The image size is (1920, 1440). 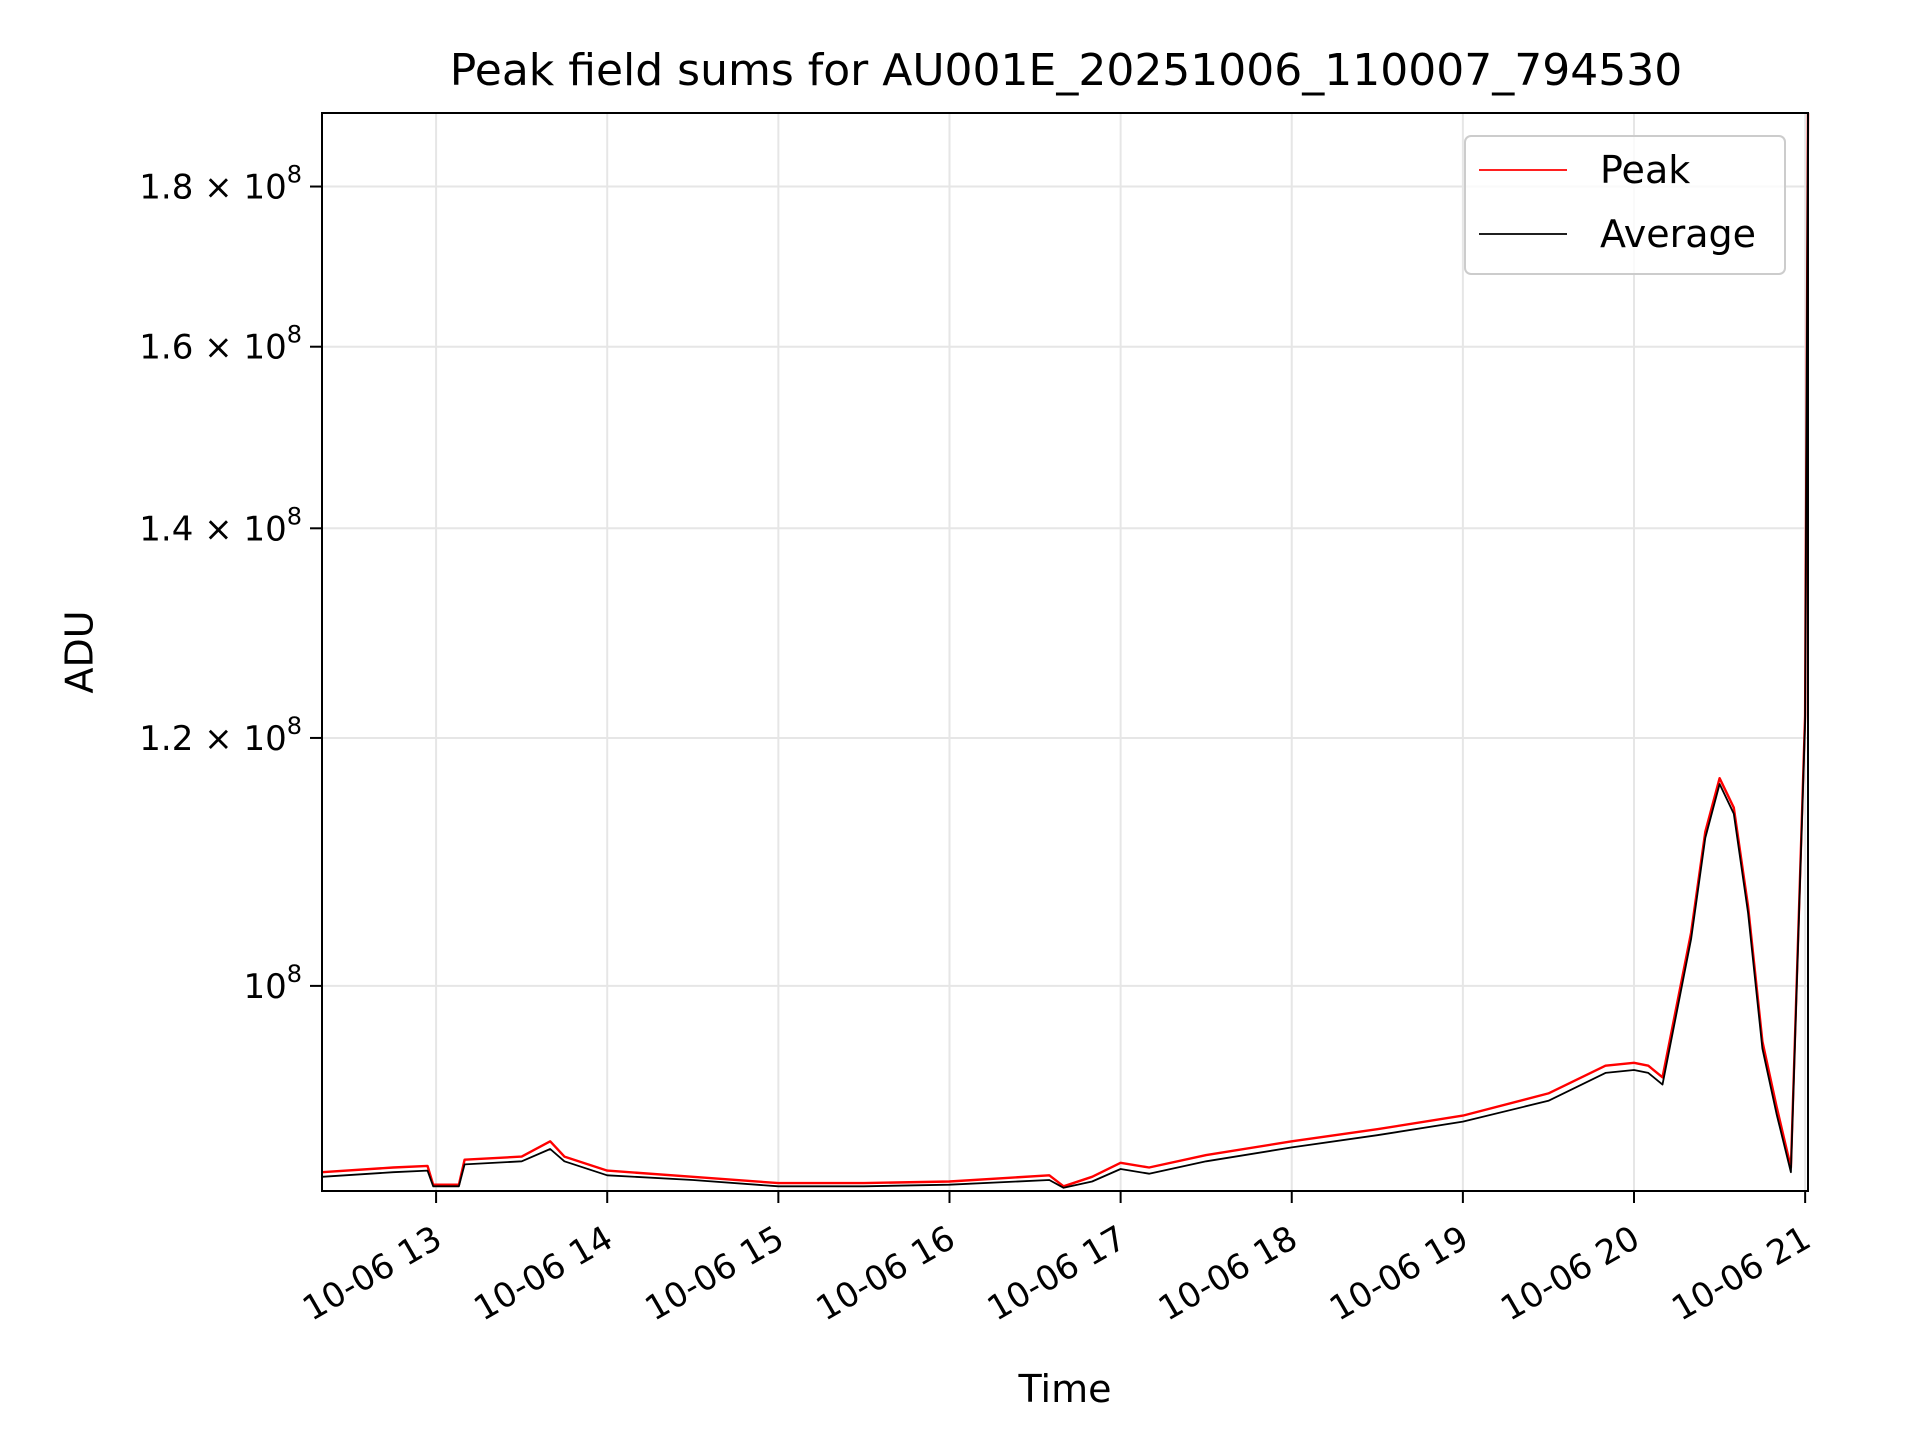 What do you see at coordinates (543, 1273) in the screenshot?
I see `x-tick-label: 10-06 14` at bounding box center [543, 1273].